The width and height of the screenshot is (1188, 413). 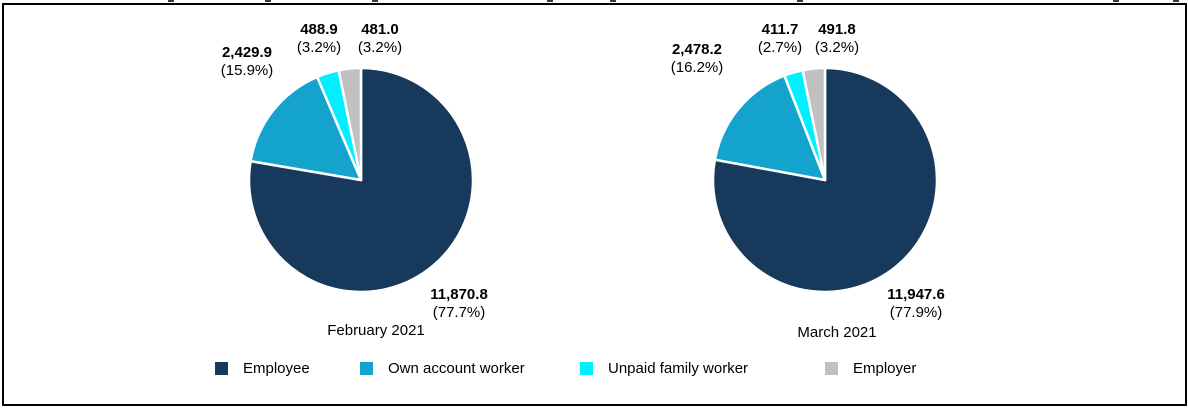 What do you see at coordinates (916, 312) in the screenshot?
I see `data-label-percent: (77.9%)` at bounding box center [916, 312].